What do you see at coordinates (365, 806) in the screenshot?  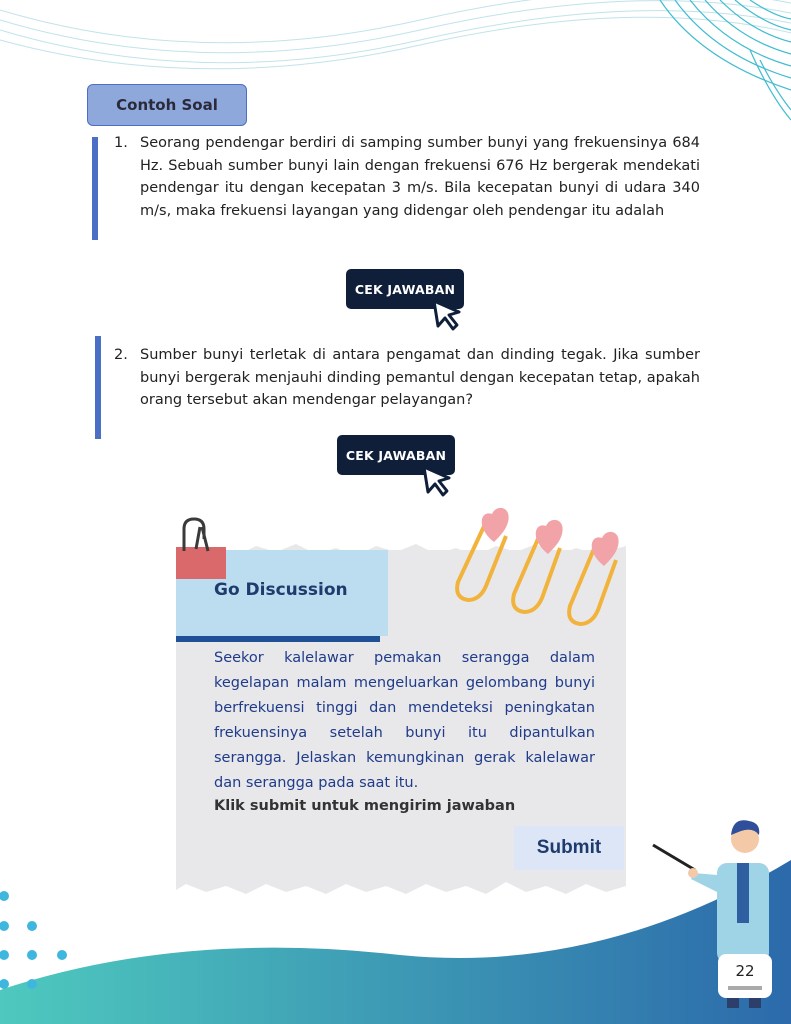 I see `submit-instruction: Klik submit untuk mengirim jawaban` at bounding box center [365, 806].